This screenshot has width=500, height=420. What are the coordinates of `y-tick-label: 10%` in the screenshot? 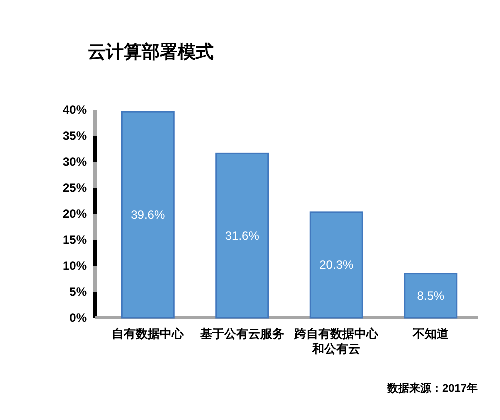 It's located at (75, 266).